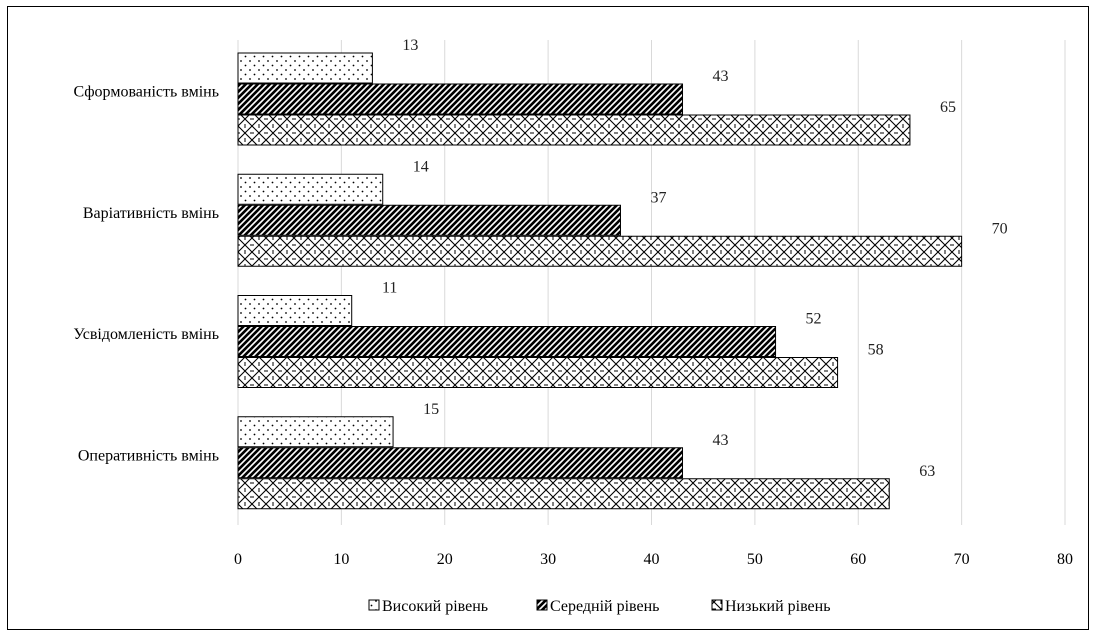 The width and height of the screenshot is (1093, 633). I want to click on data-label: 70, so click(1000, 228).